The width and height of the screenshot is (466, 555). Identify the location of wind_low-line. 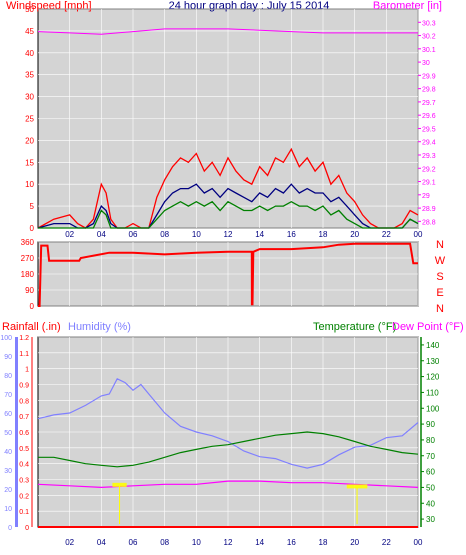
(228, 214).